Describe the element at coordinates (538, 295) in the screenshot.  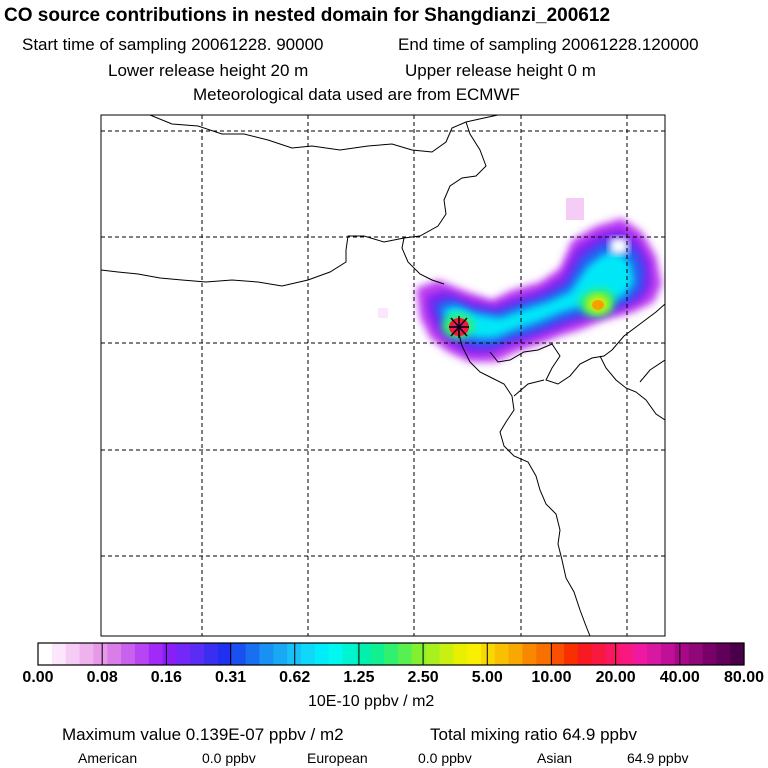
I see `plume-cyan-layer` at that location.